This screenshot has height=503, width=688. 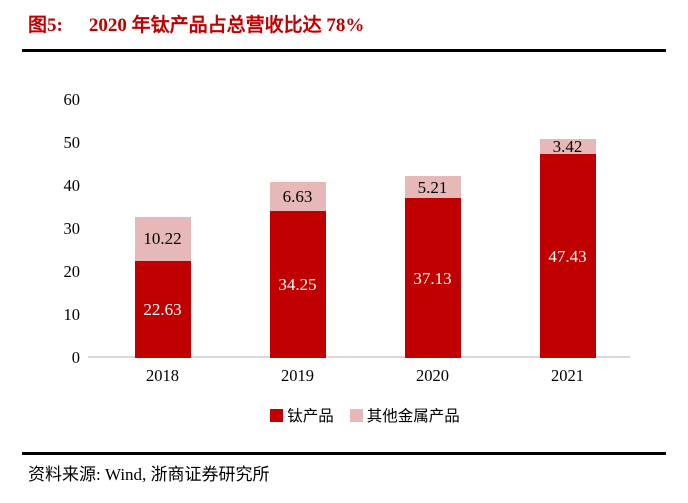 What do you see at coordinates (413, 416) in the screenshot?
I see `legend-label: 其他金属产品` at bounding box center [413, 416].